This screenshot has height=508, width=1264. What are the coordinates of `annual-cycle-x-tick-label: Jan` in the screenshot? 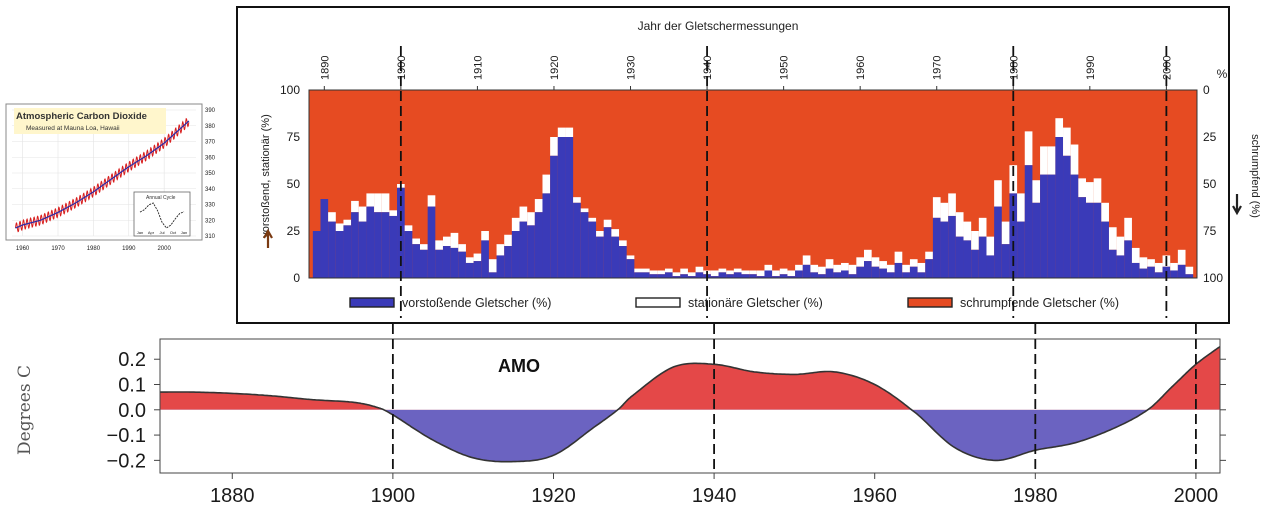 It's located at (140, 232).